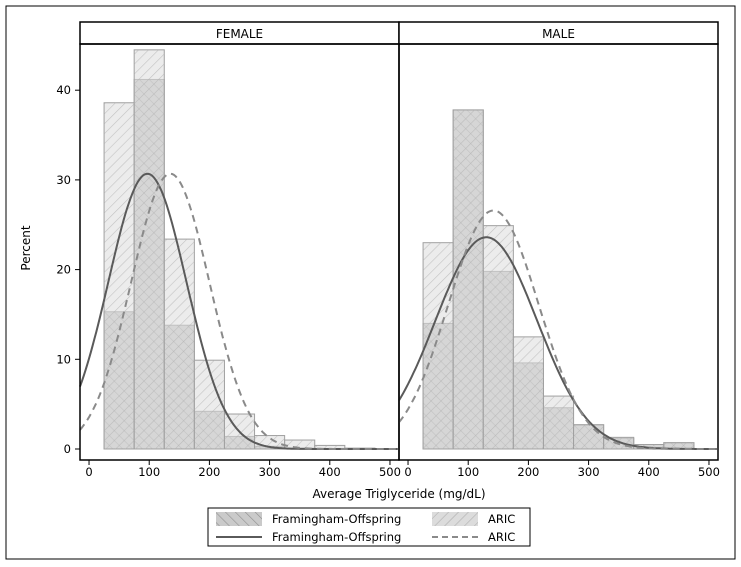 This screenshot has width=741, height=567. I want to click on legend-label-aric-hist: ARIC, so click(501, 519).